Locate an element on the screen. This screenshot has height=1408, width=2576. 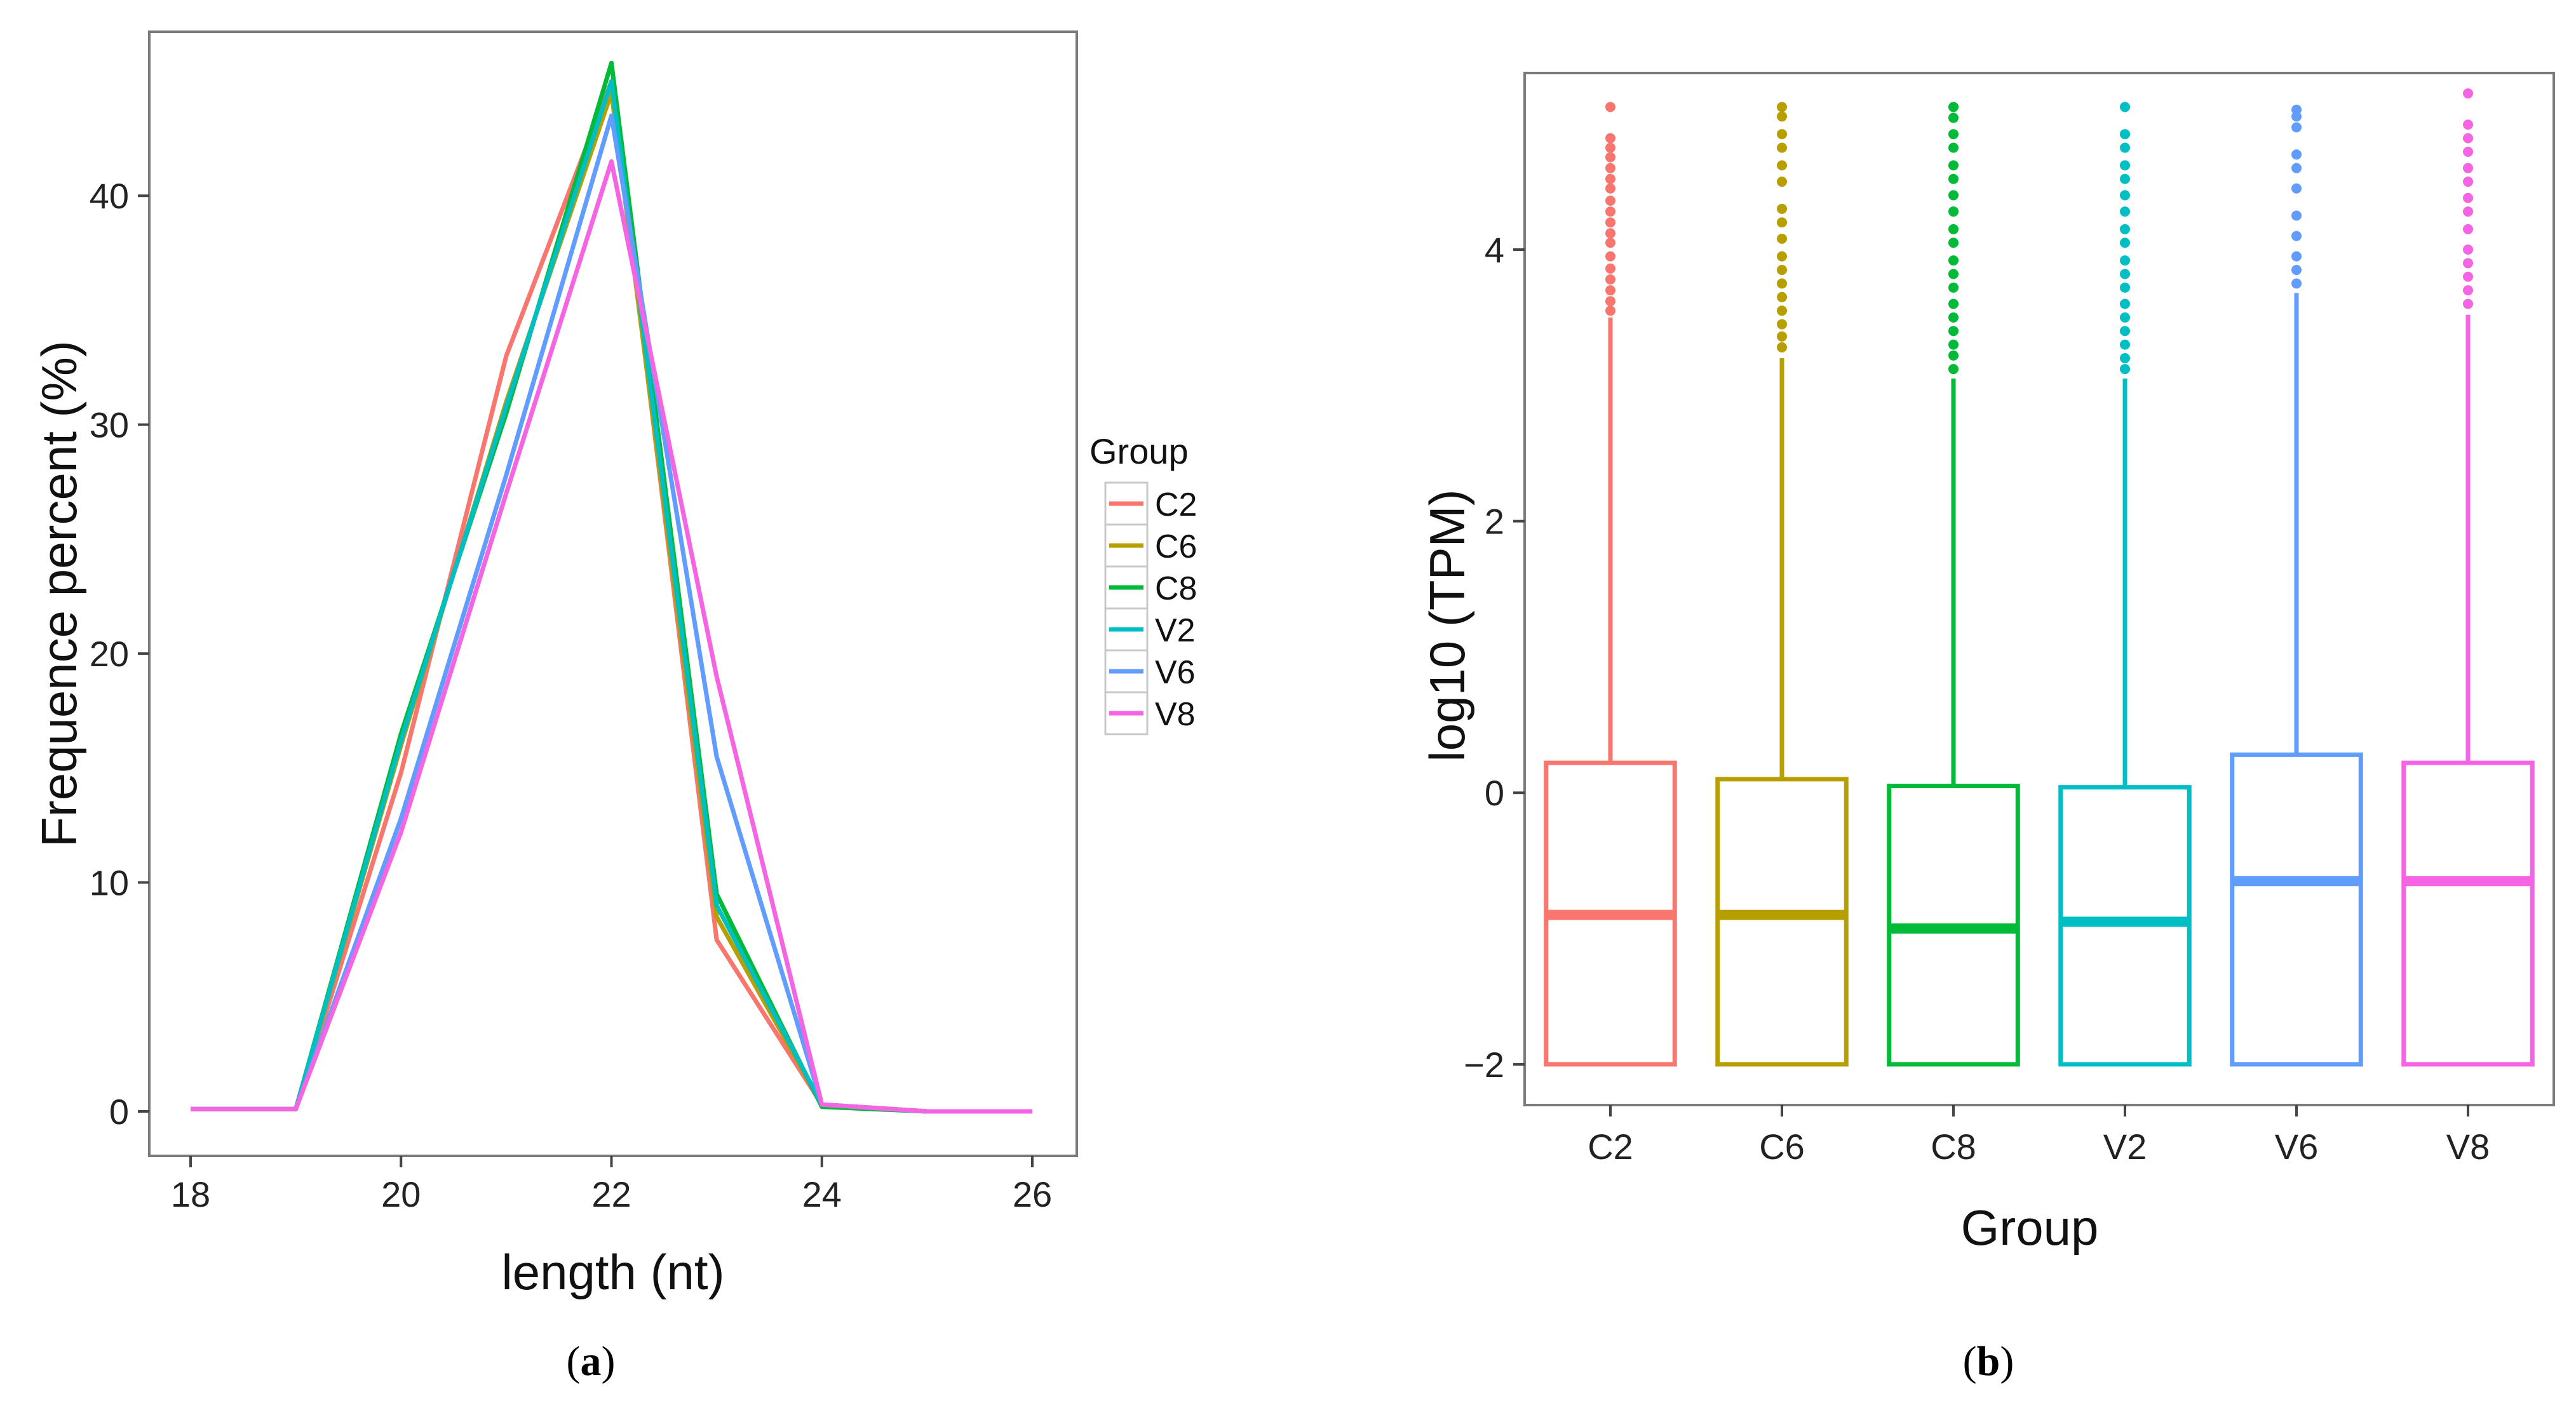
box-v8 is located at coordinates (2468, 577).